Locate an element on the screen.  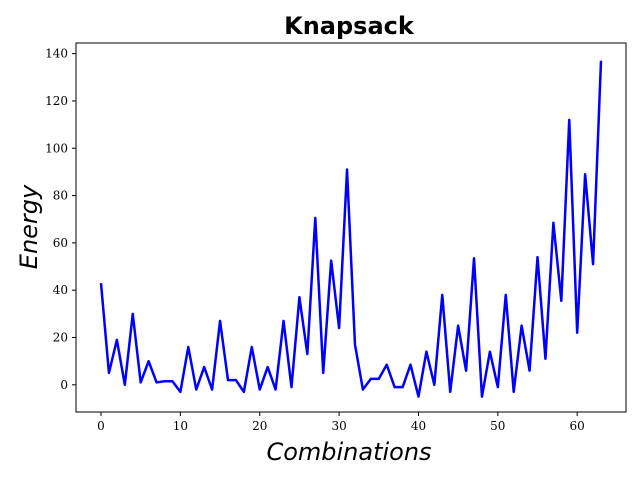
x-tick-label: 40 is located at coordinates (418, 426).